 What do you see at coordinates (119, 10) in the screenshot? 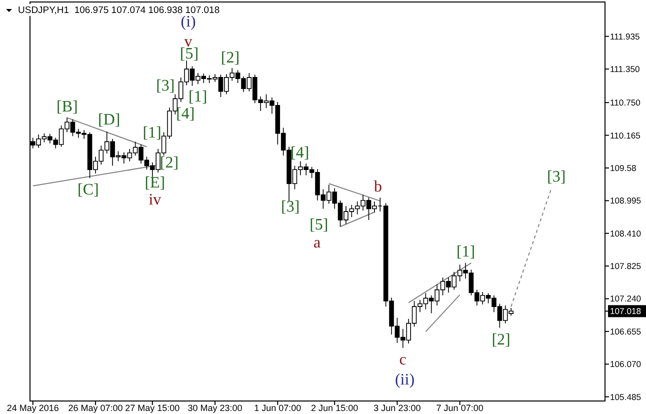
I see `chart-title: USDJPY,H1 106.975 107.074 106.938 107.018` at bounding box center [119, 10].